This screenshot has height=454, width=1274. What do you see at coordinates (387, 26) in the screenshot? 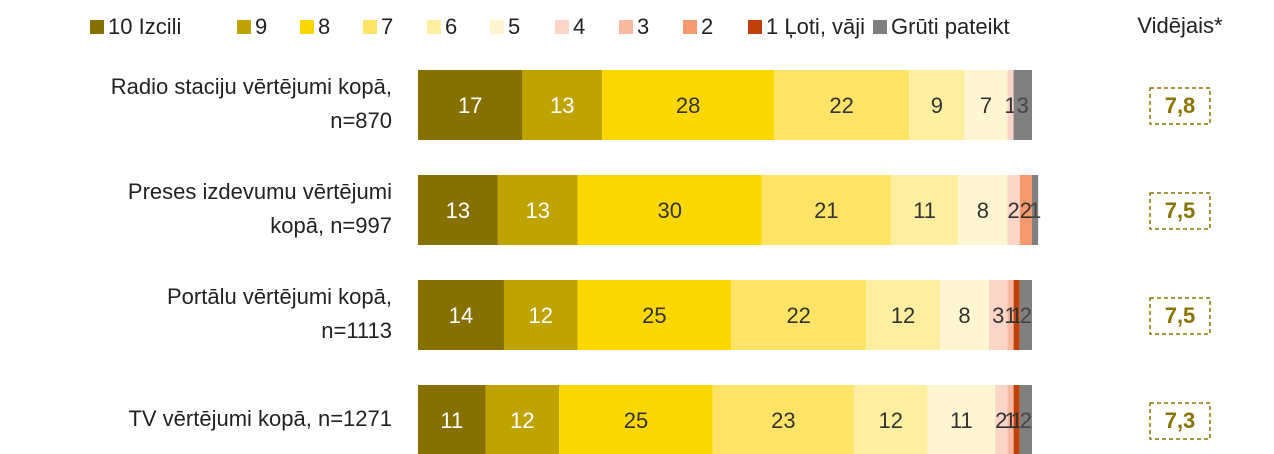
I see `legend-label: 7` at bounding box center [387, 26].